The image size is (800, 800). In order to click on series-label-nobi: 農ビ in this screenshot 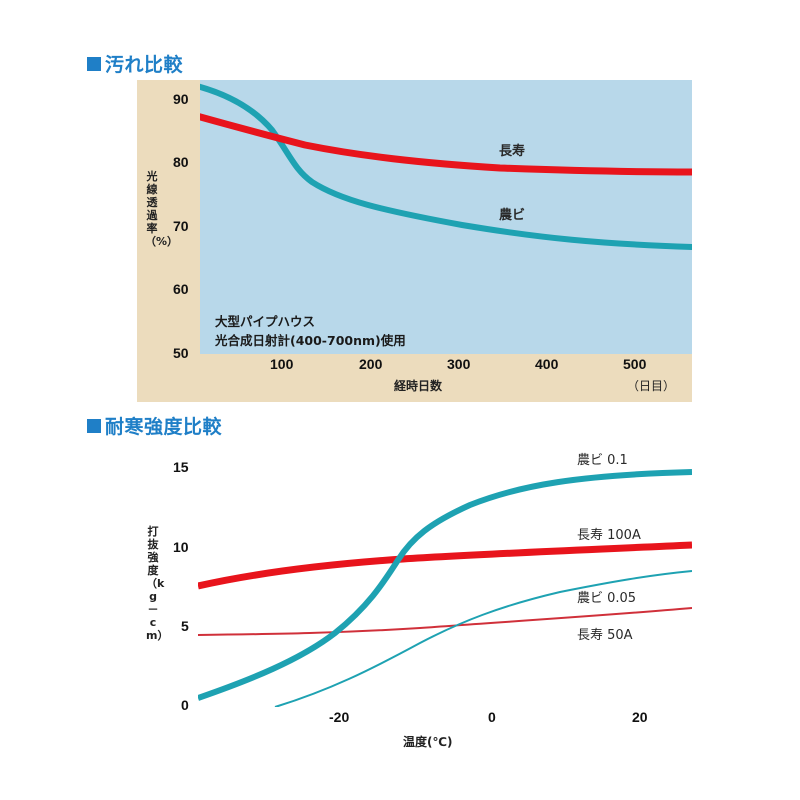, I will do `click(512, 215)`.